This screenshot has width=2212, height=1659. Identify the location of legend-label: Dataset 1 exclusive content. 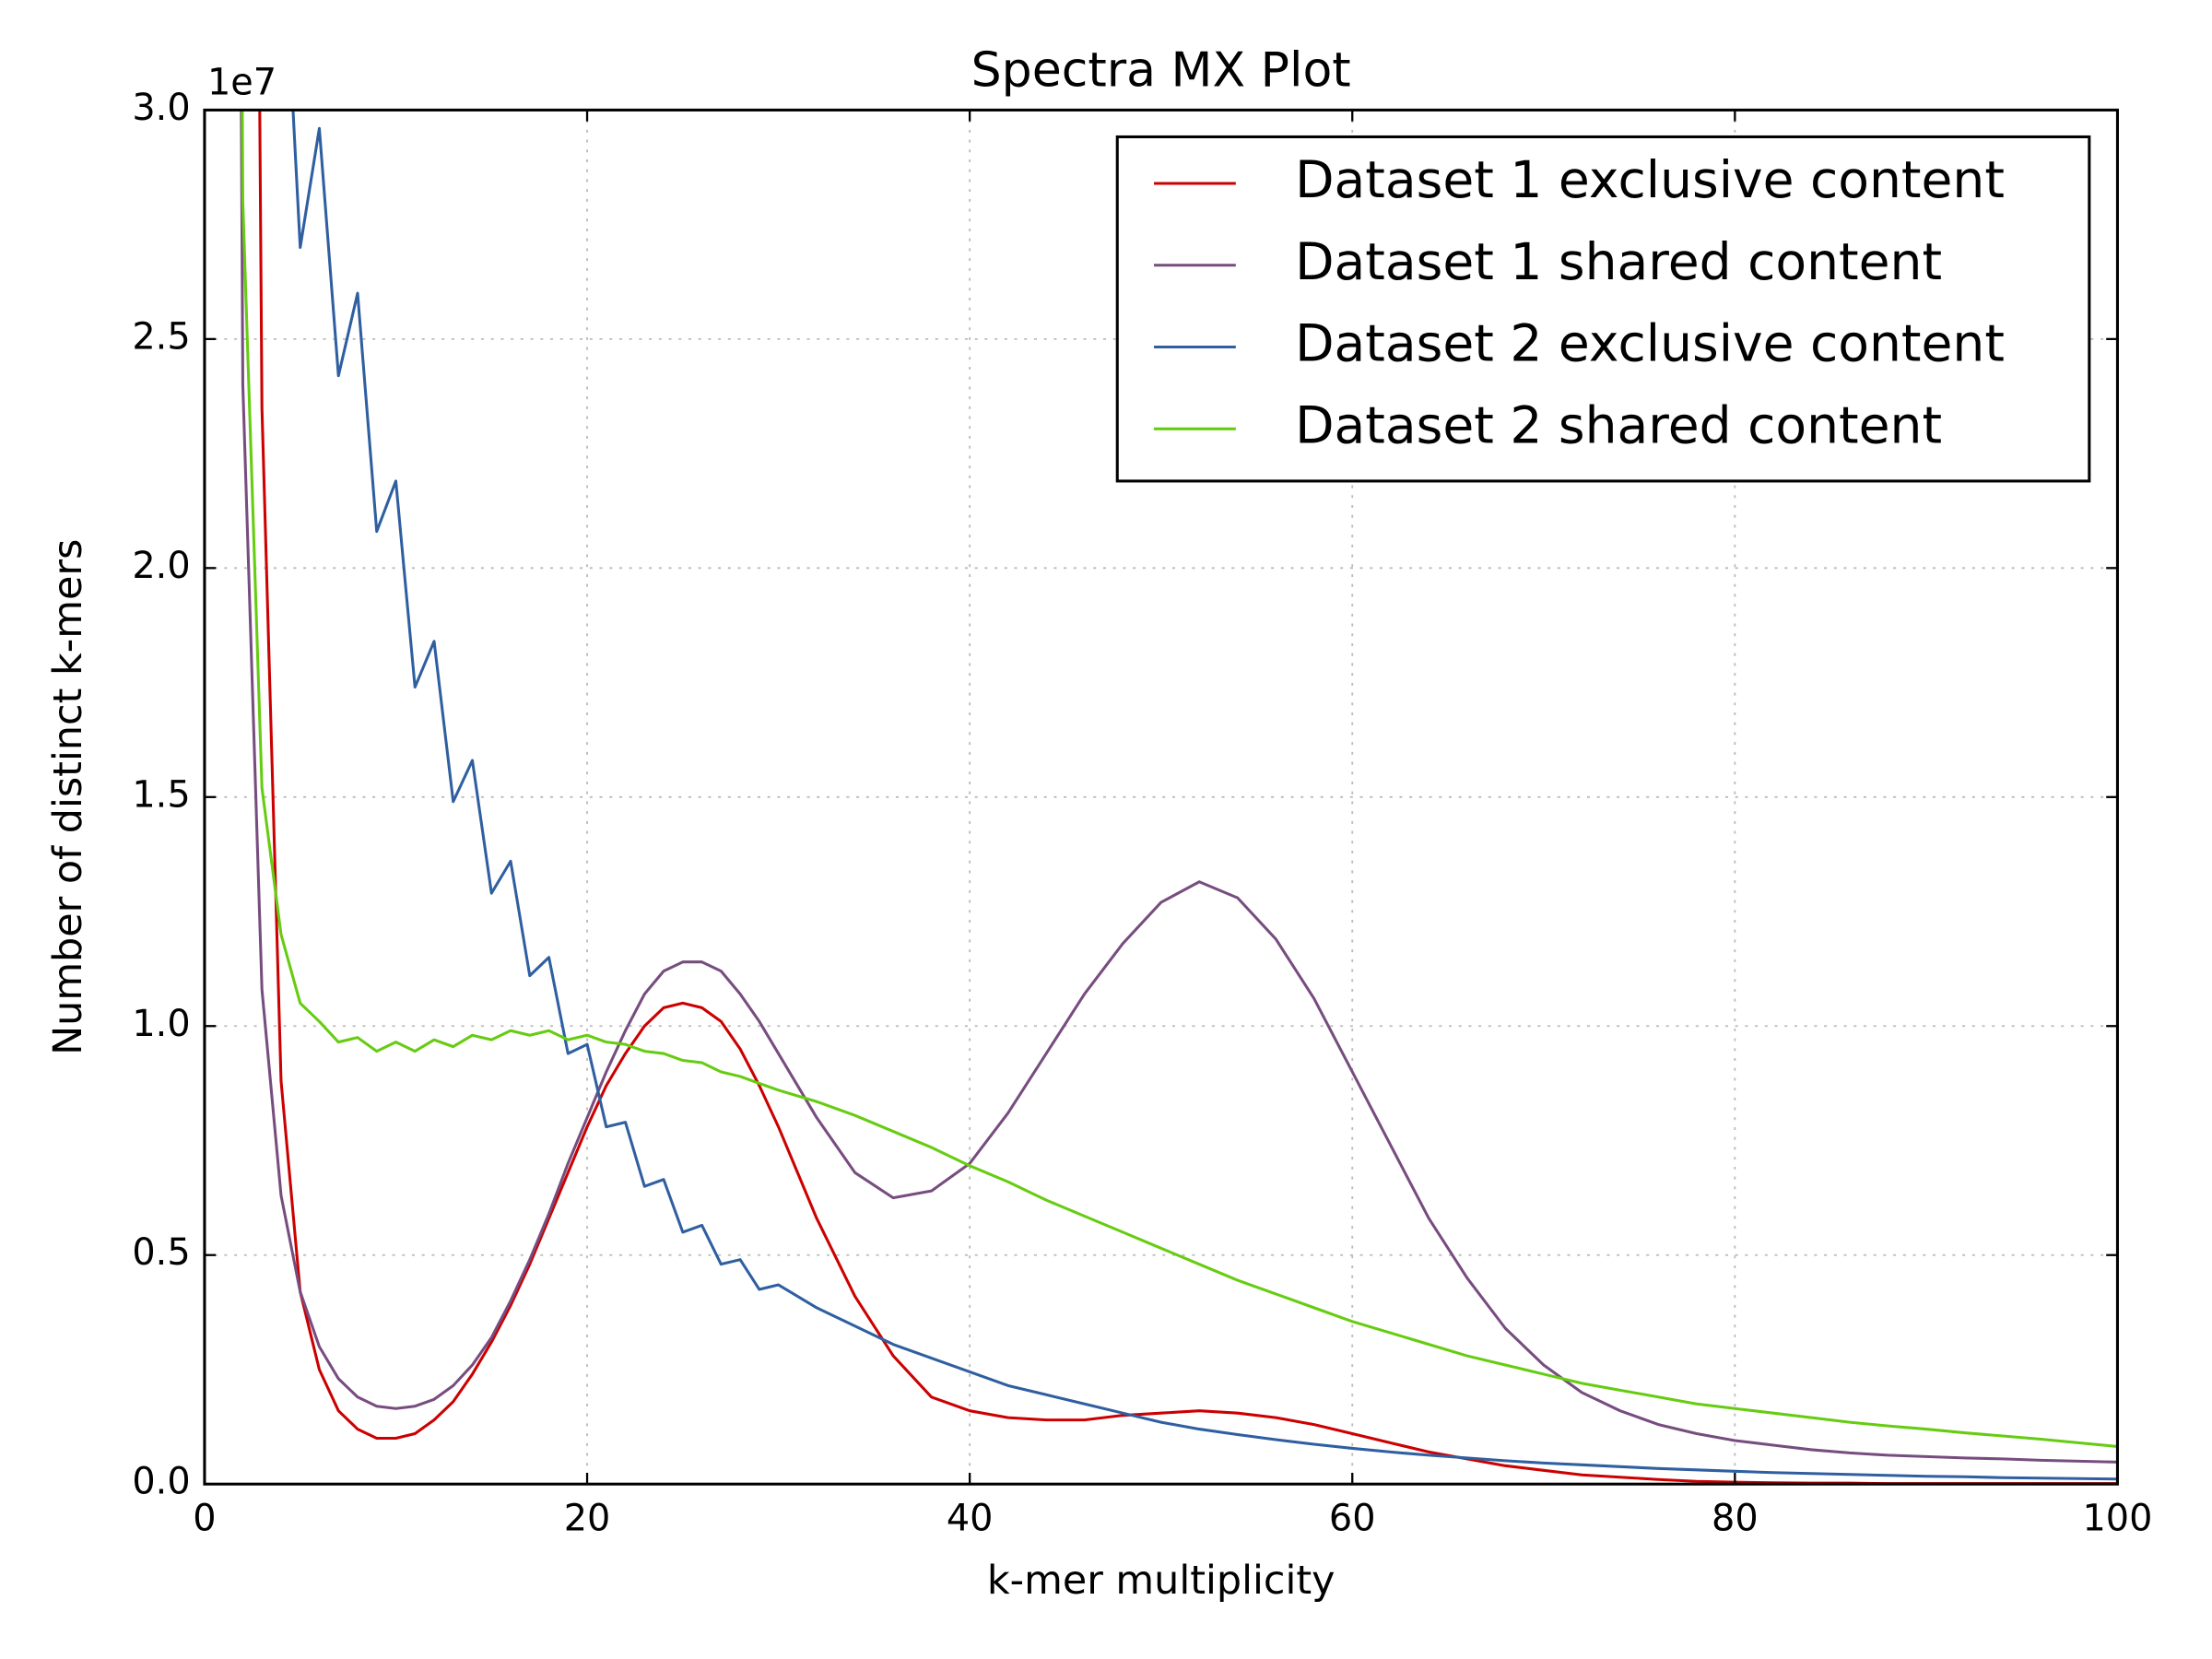
(1650, 179).